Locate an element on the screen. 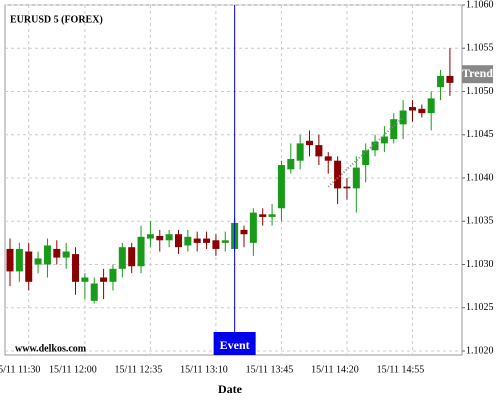 The height and width of the screenshot is (400, 500). y-tick-label: 1.1040 is located at coordinates (480, 177).